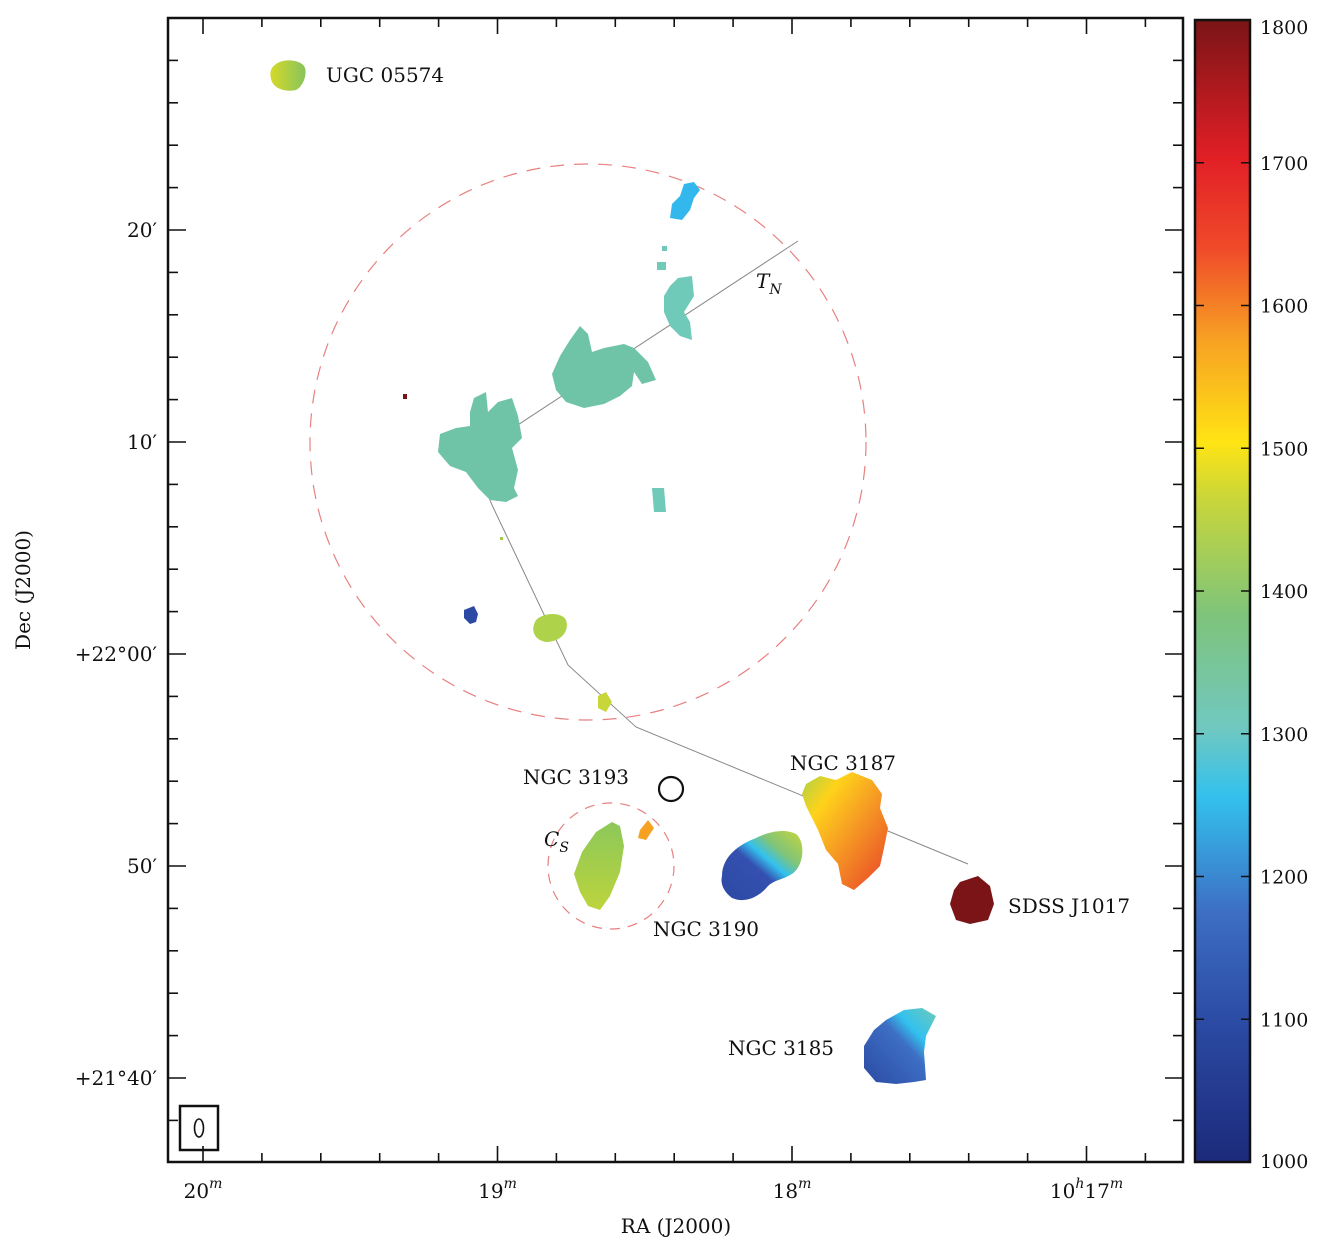  Describe the element at coordinates (1284, 164) in the screenshot. I see `colorbar-tick-label: 1700` at that location.